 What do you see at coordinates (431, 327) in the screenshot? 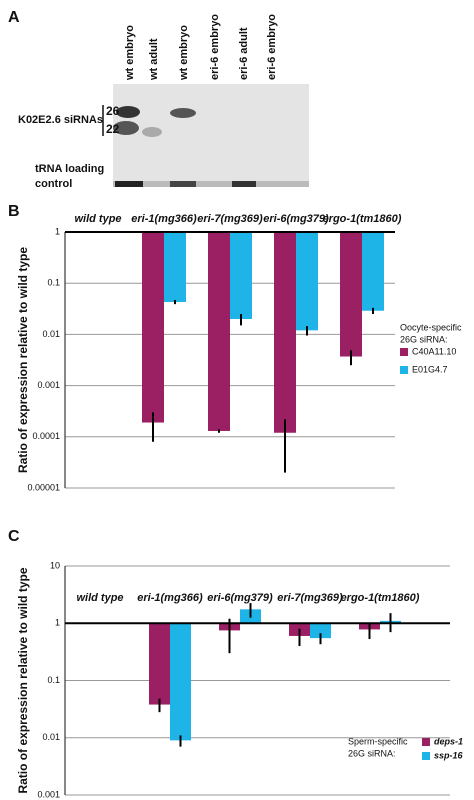
I see `legend-title: Oocyte-specific` at bounding box center [431, 327].